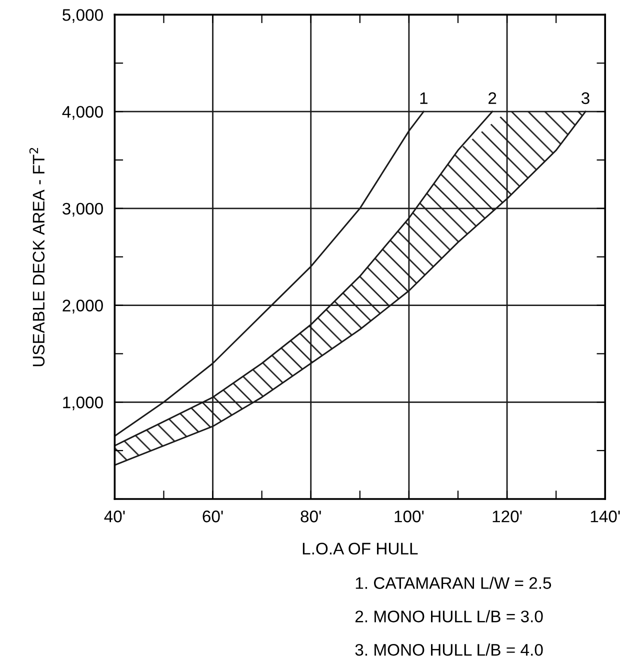 The width and height of the screenshot is (620, 668). I want to click on y-tick-label: 4,000, so click(82, 113).